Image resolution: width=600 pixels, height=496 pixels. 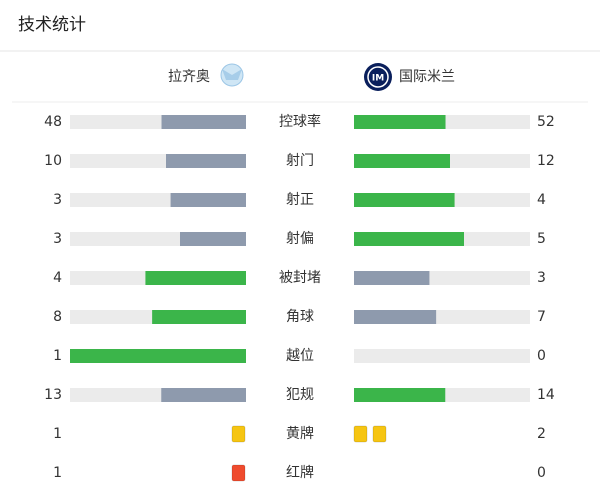 I want to click on away-value: 2, so click(x=541, y=434).